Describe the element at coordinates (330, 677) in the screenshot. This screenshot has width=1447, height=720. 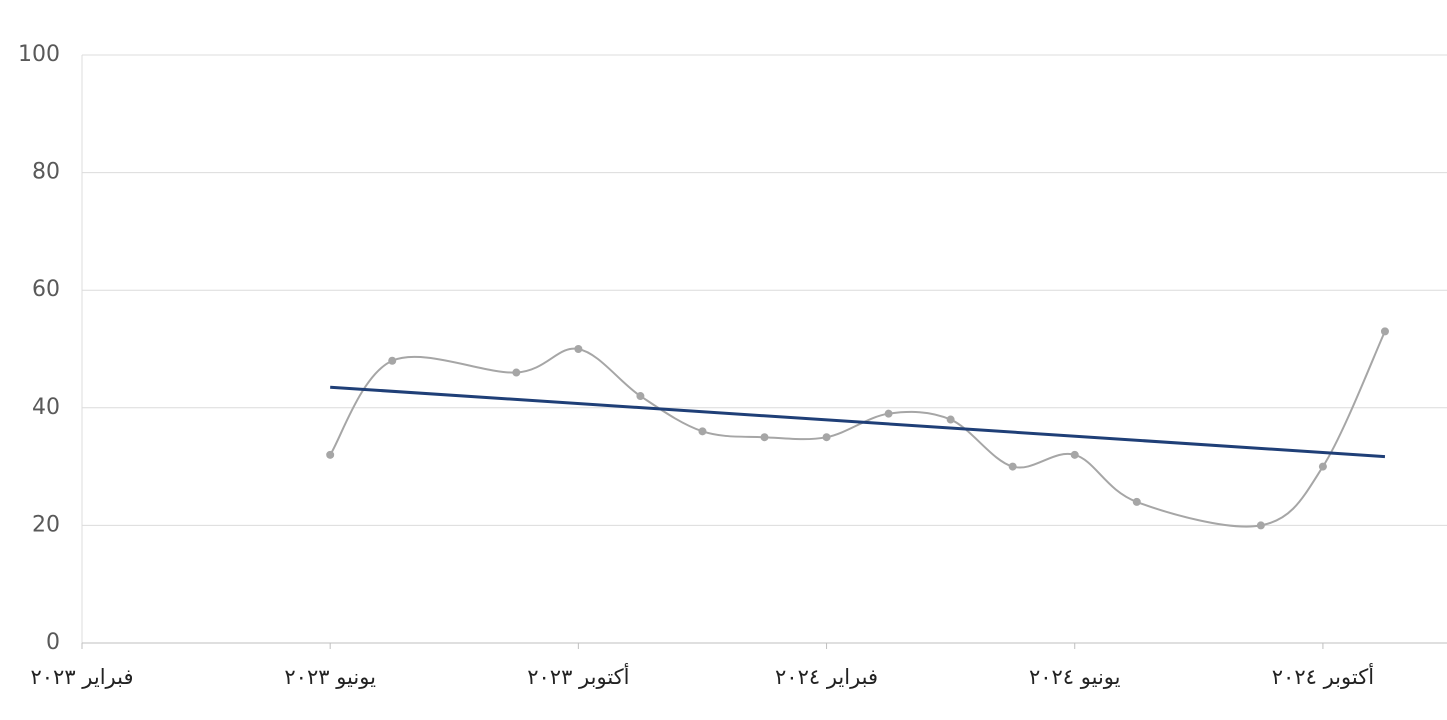
I see `x-tick-label: يونيو ٢٠٢٣` at that location.